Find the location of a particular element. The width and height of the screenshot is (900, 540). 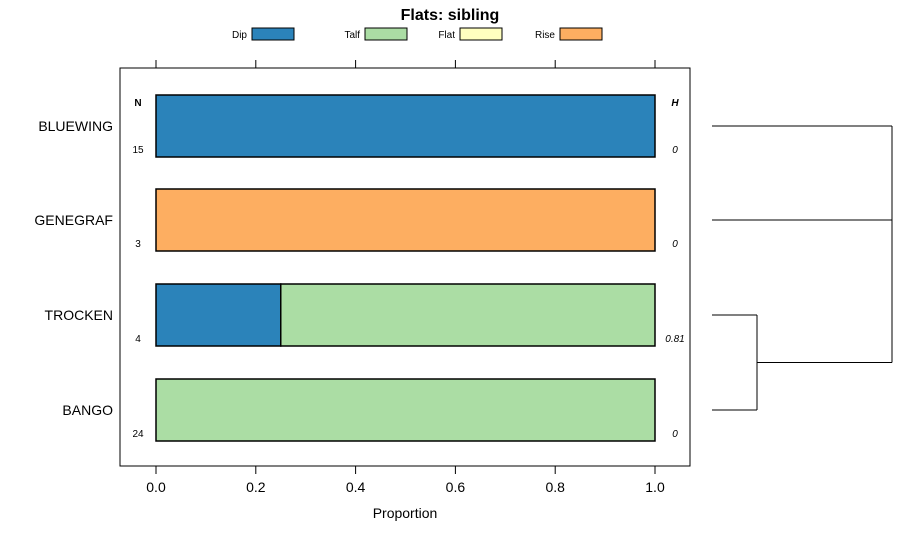

x-tick-label: 0.2 is located at coordinates (256, 487).